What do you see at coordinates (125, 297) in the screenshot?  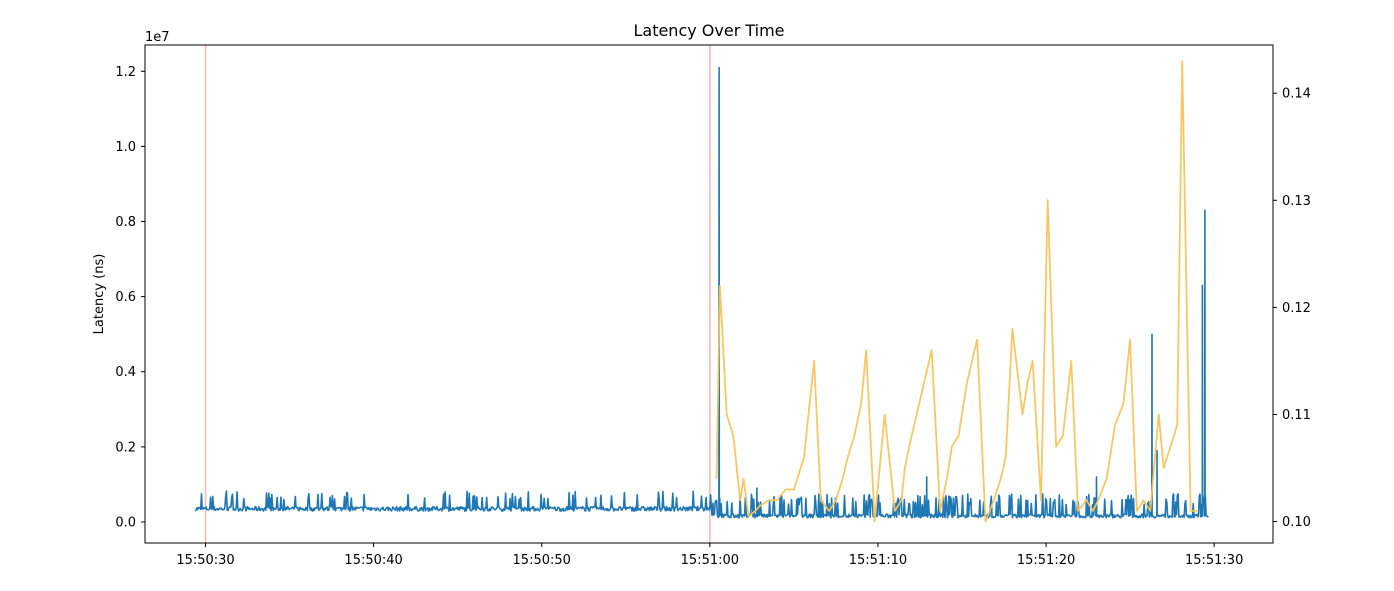 I see `y-tick-label: 0.6` at bounding box center [125, 297].